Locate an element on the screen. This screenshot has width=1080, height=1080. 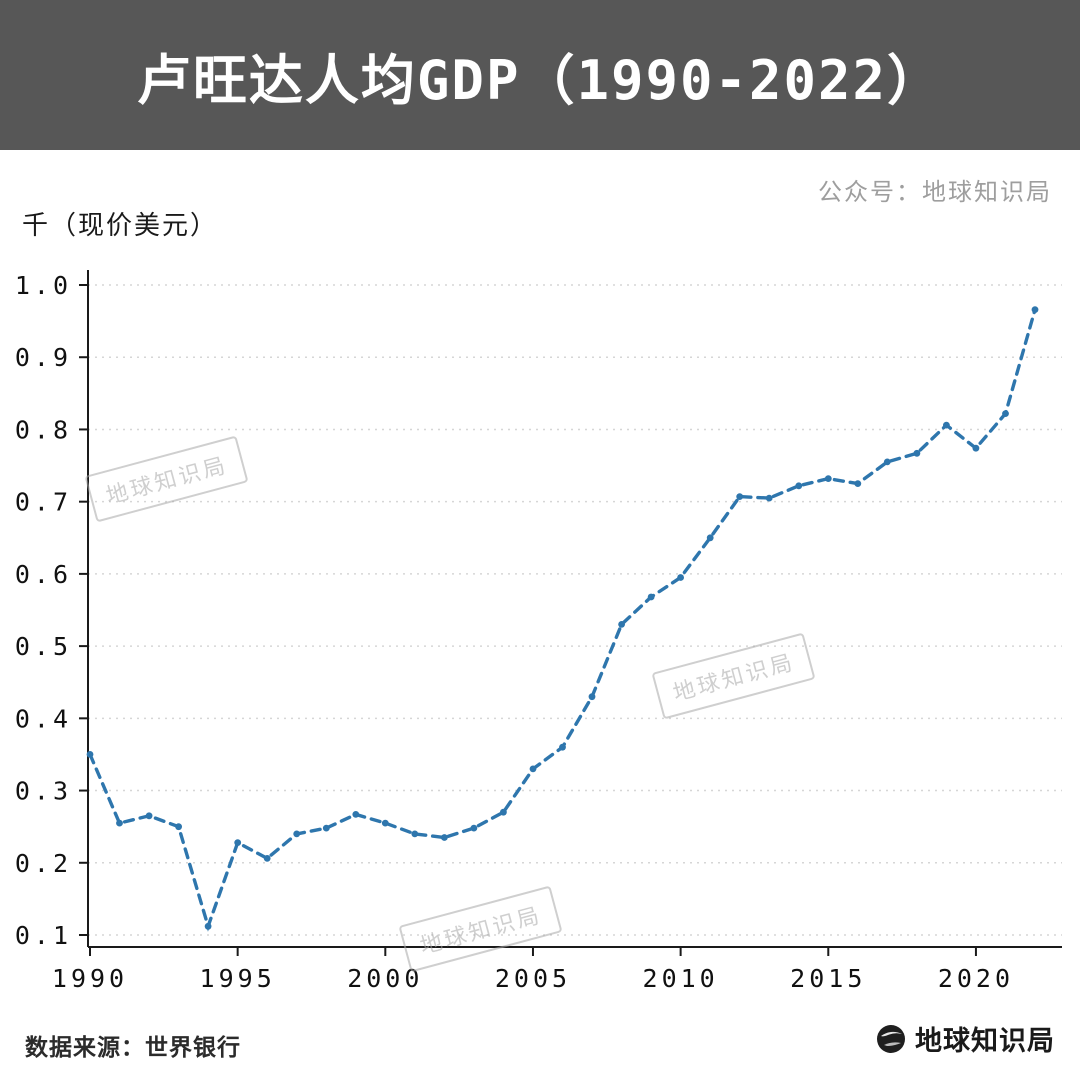
svg-text: 0.1 is located at coordinates (43, 935).